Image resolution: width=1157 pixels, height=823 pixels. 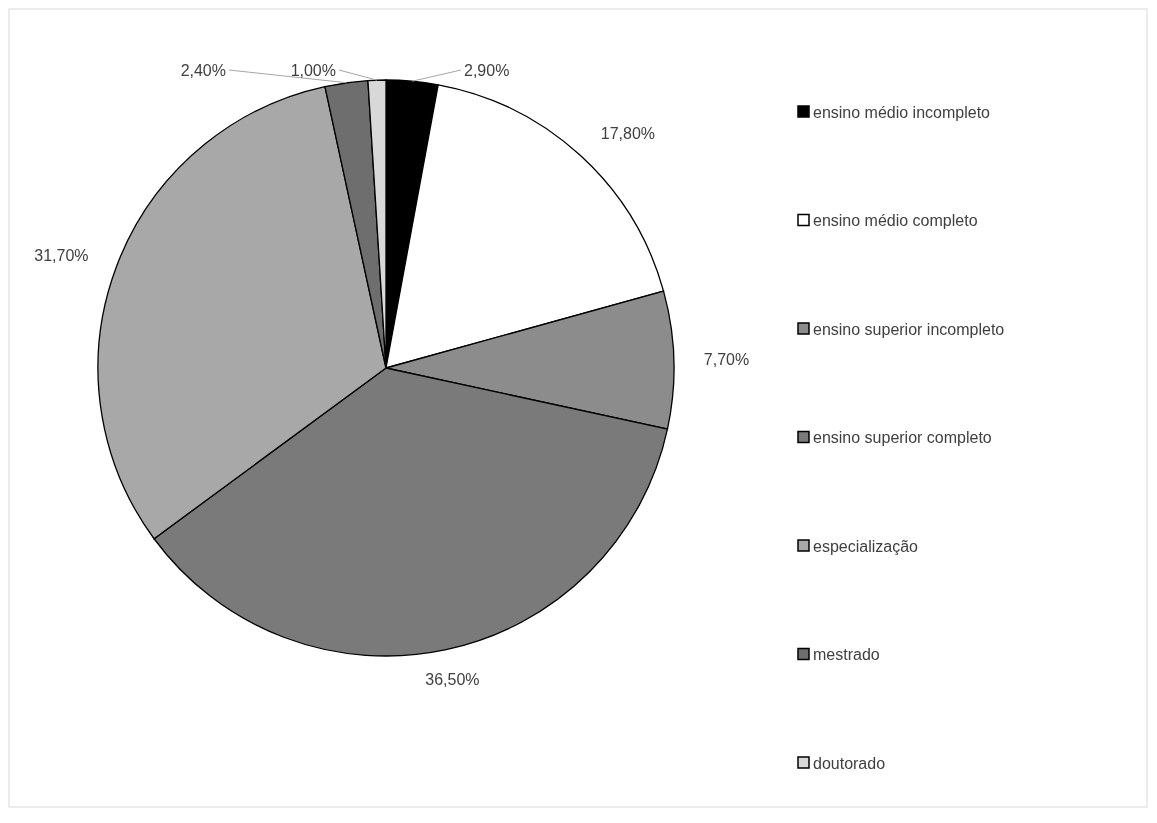 What do you see at coordinates (849, 763) in the screenshot?
I see `legend-label: doutorado` at bounding box center [849, 763].